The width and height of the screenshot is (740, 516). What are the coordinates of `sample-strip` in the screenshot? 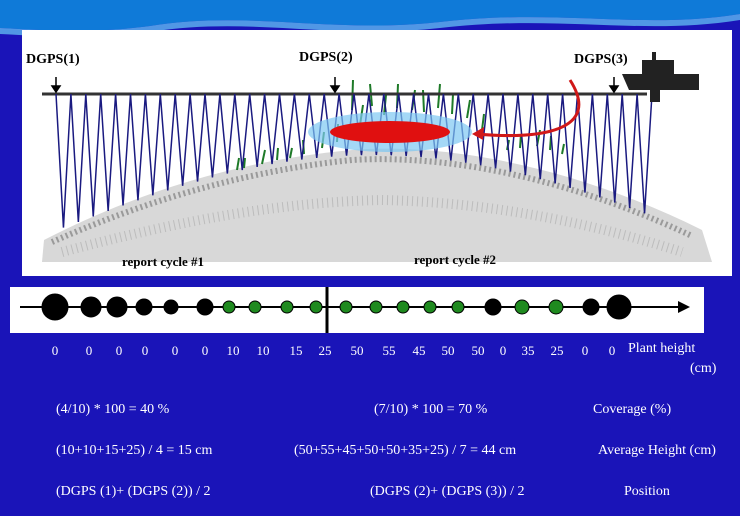 It's located at (357, 310).